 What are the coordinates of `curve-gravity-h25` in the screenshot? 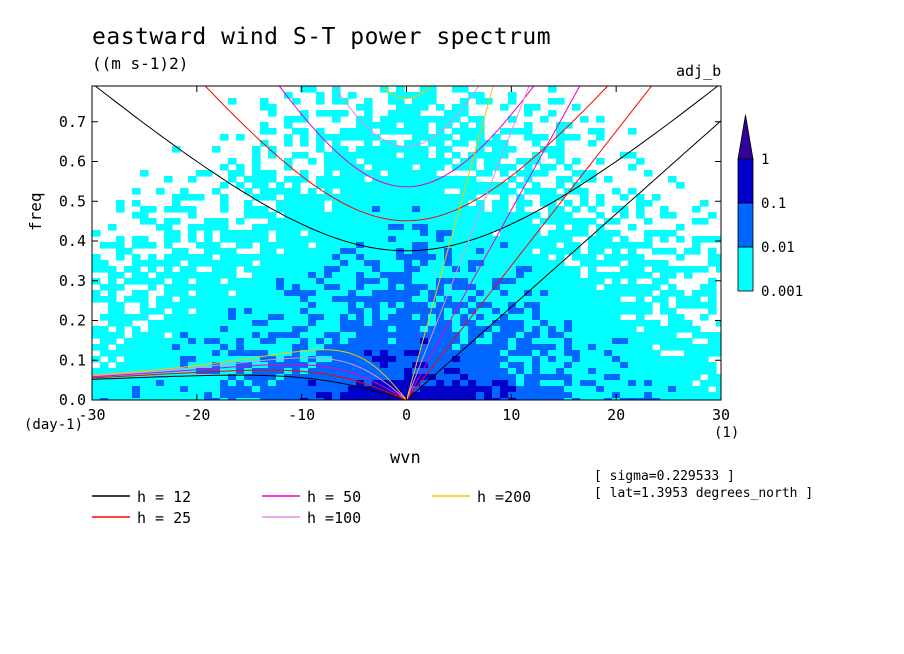 It's located at (406, 154).